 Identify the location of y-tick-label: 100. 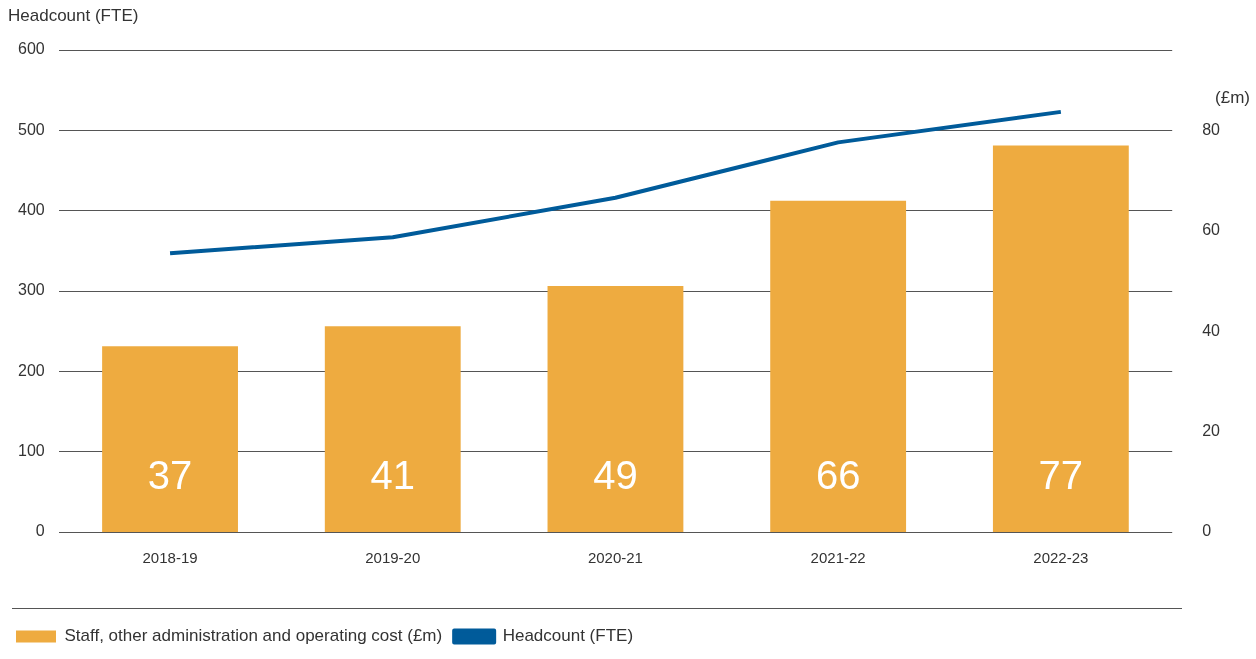
(31, 451).